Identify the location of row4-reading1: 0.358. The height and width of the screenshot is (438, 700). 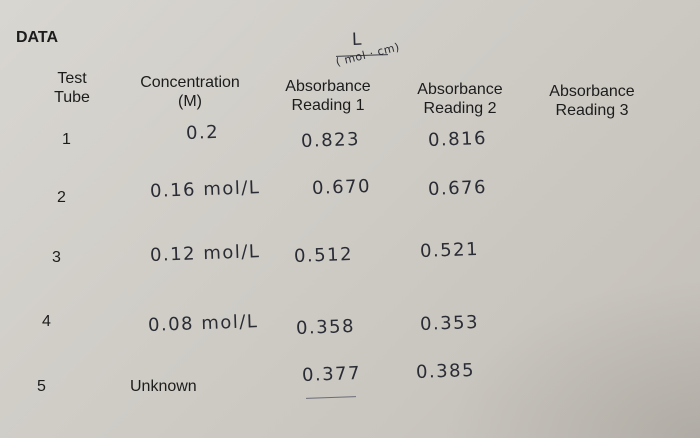
(325, 327).